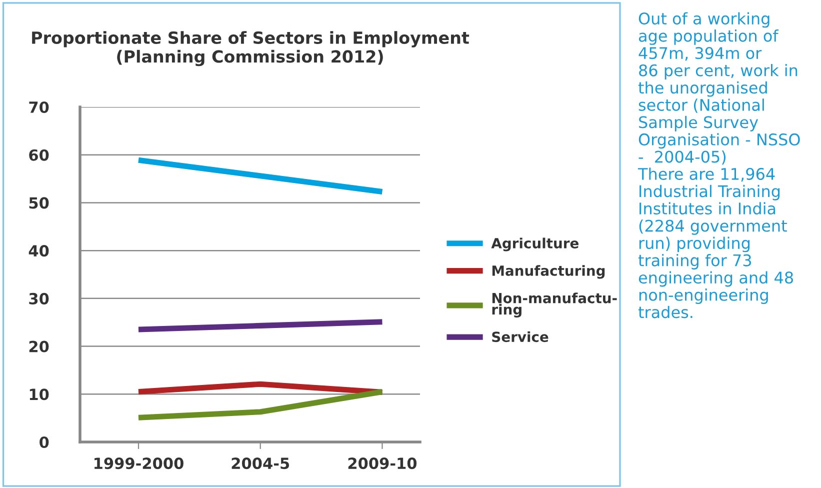 This screenshot has width=821, height=488. Describe the element at coordinates (251, 48) in the screenshot. I see `chart-title: Proportionate Share of Sectors in Employment (Planning Commission 2012)` at that location.